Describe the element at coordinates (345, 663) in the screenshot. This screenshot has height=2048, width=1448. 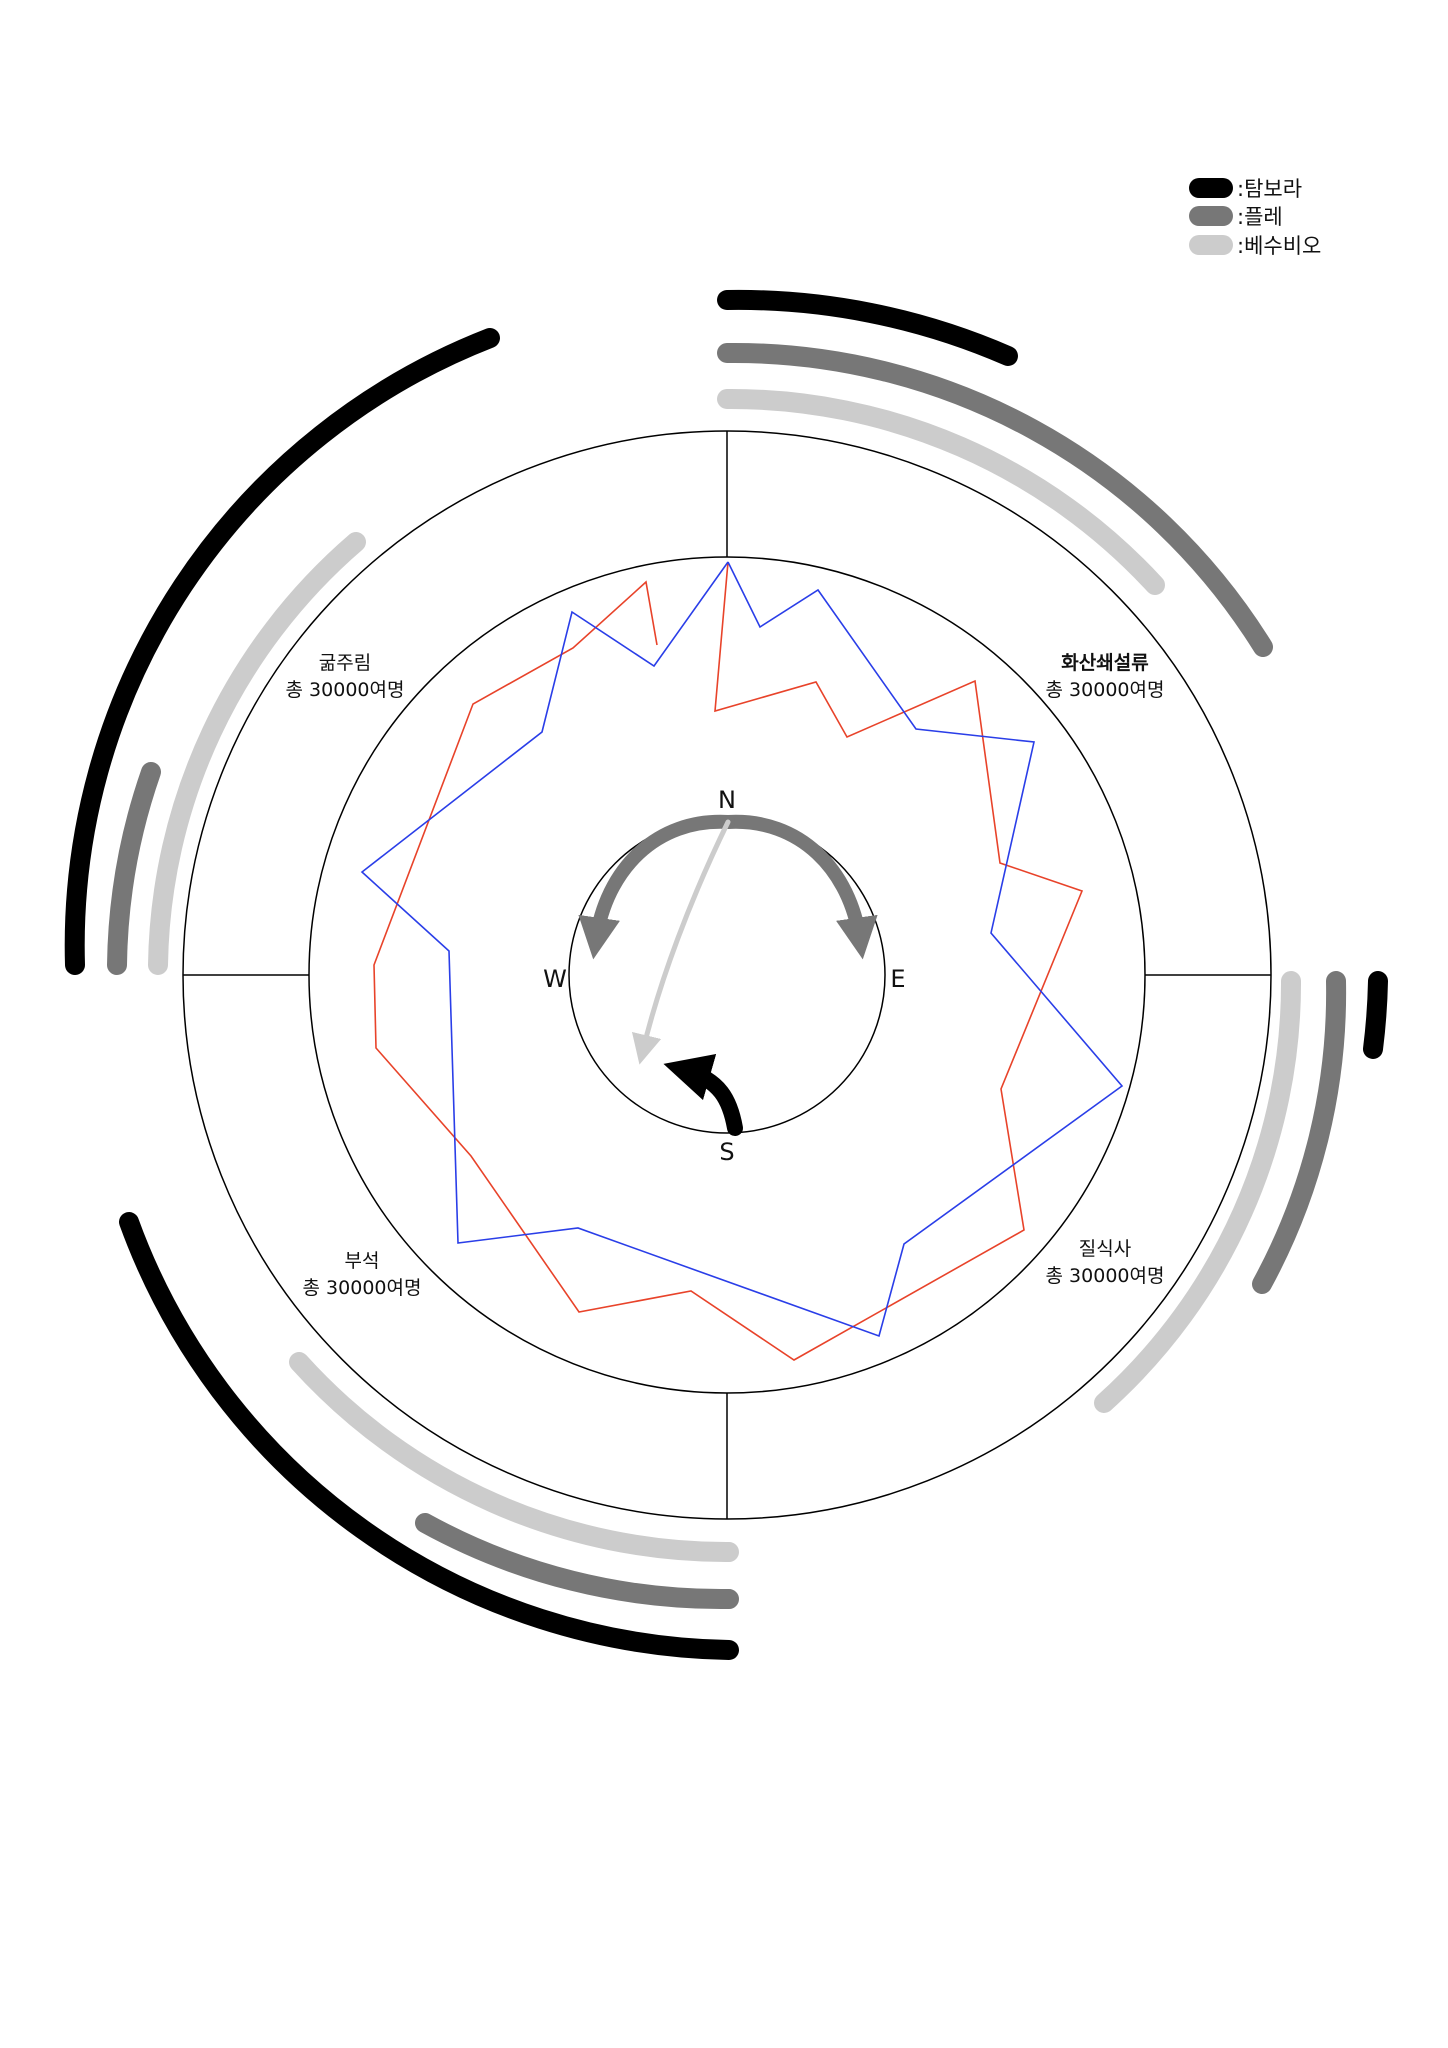
I see `region-name: 굶주림` at that location.